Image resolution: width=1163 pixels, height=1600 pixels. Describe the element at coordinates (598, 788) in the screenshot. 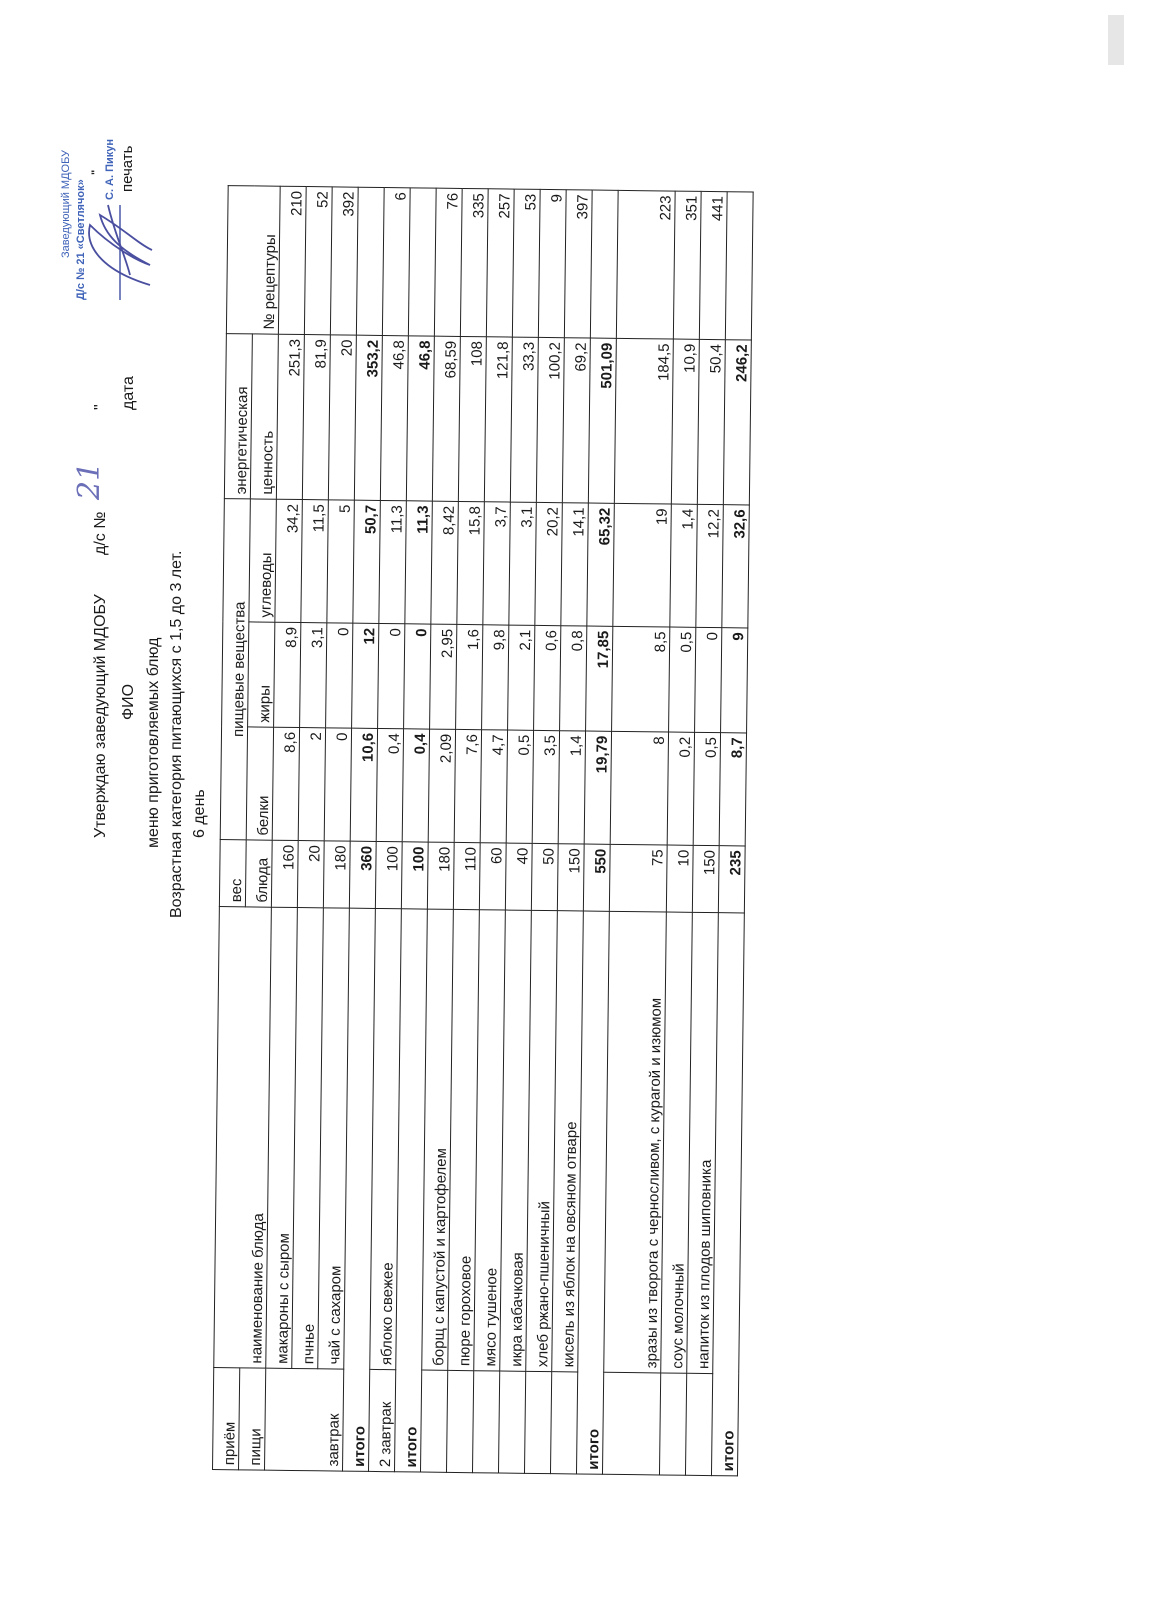

I see `total-protein: 19,79` at that location.